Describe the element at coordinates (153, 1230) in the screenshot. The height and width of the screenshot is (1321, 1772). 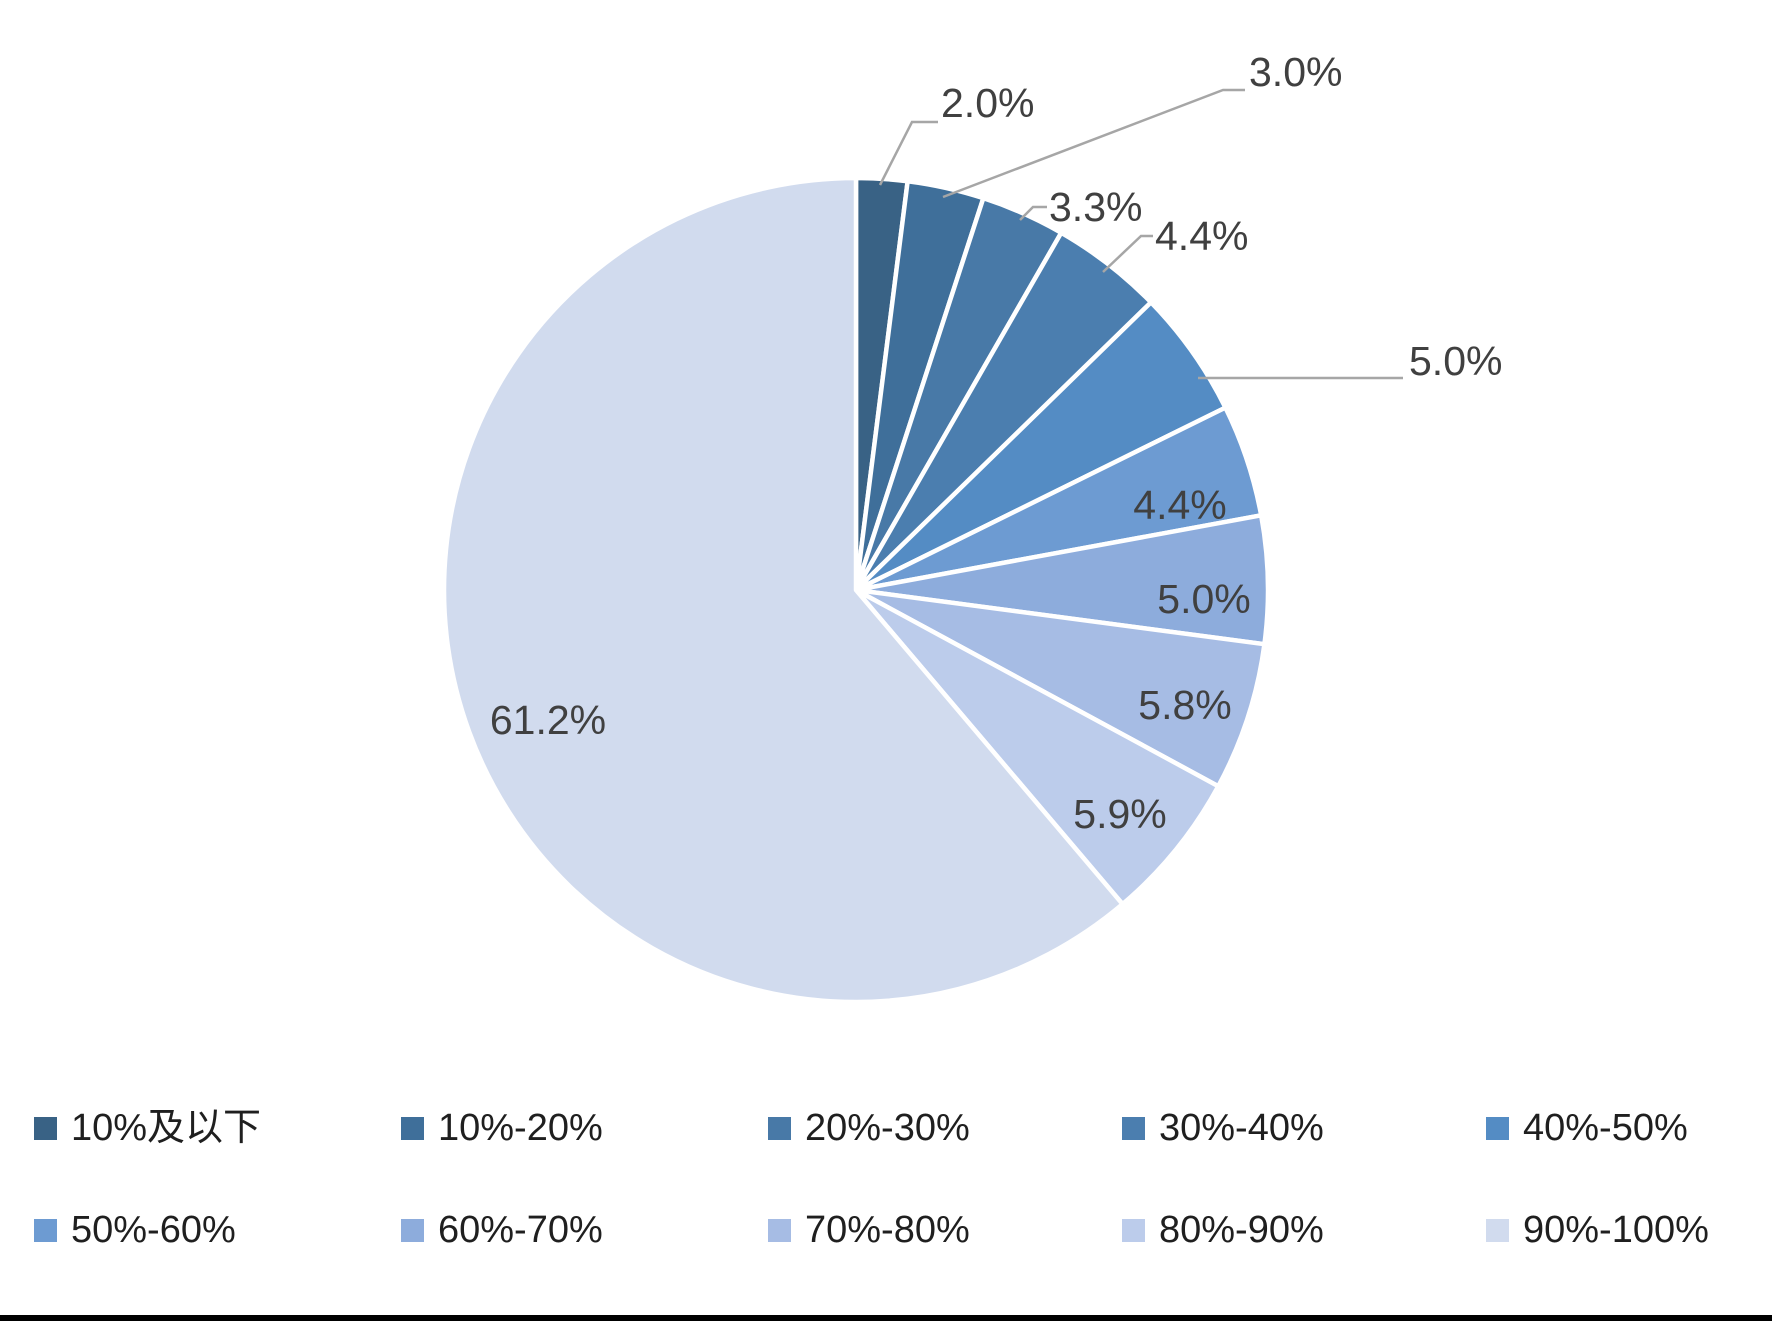
I see `legend-label: 50%-60%` at that location.